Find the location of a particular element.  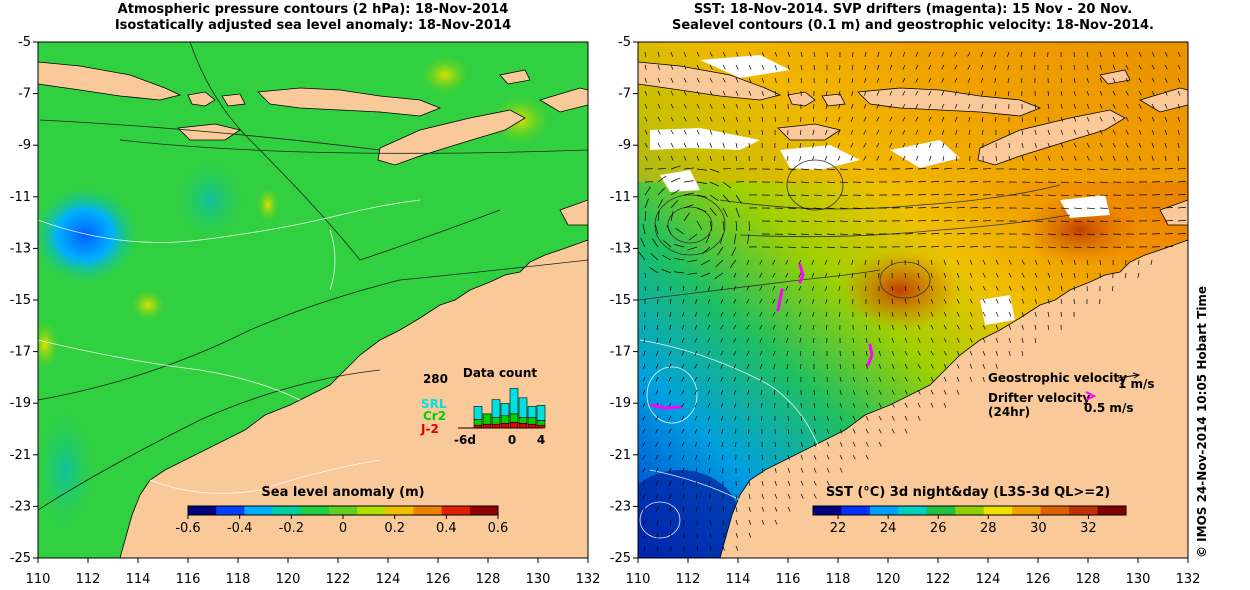

colorbar-swatch is located at coordinates (202, 510).